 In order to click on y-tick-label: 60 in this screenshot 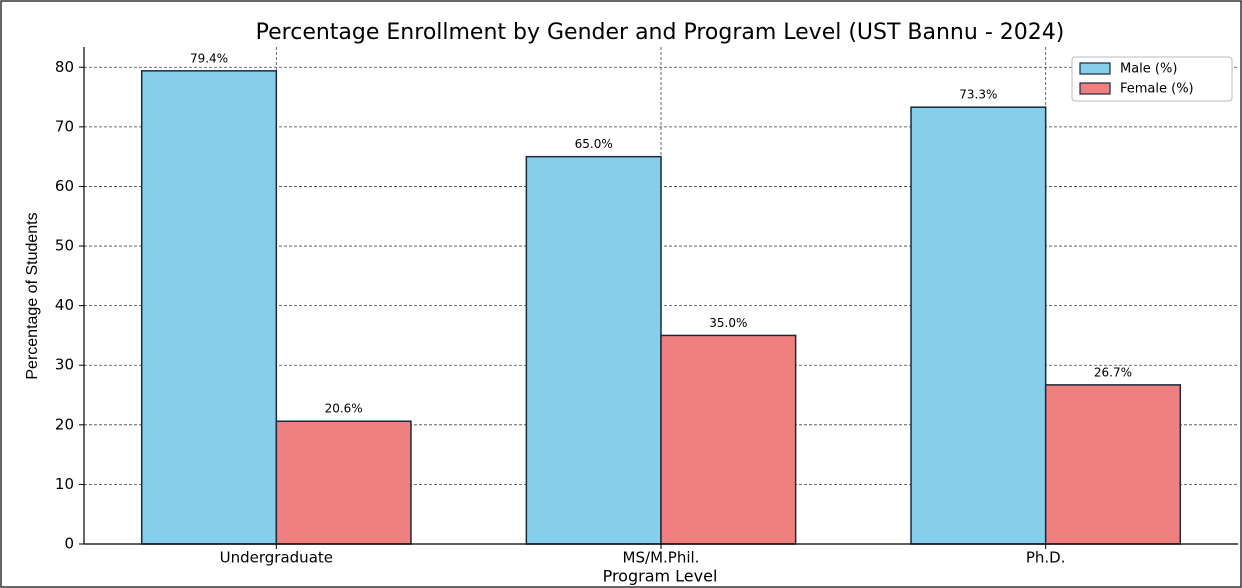, I will do `click(64, 186)`.